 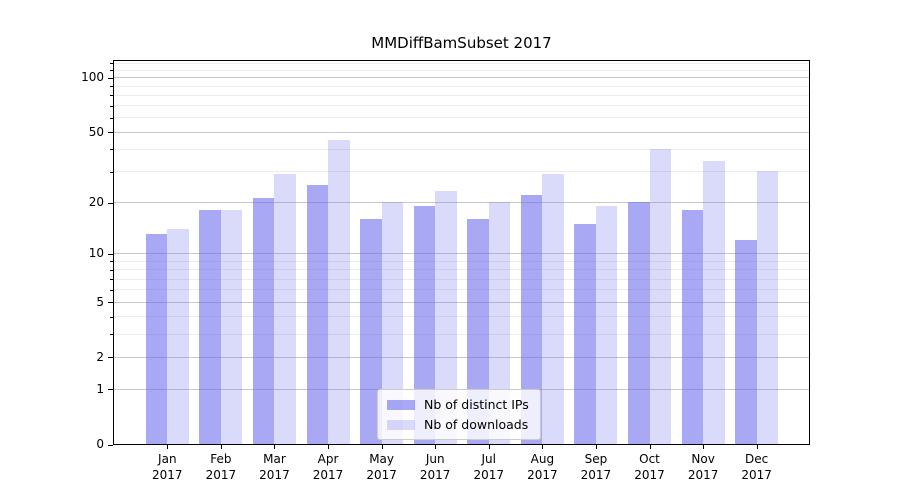 I want to click on chart-title: MMDiffBamSubset 2017, so click(x=461, y=43).